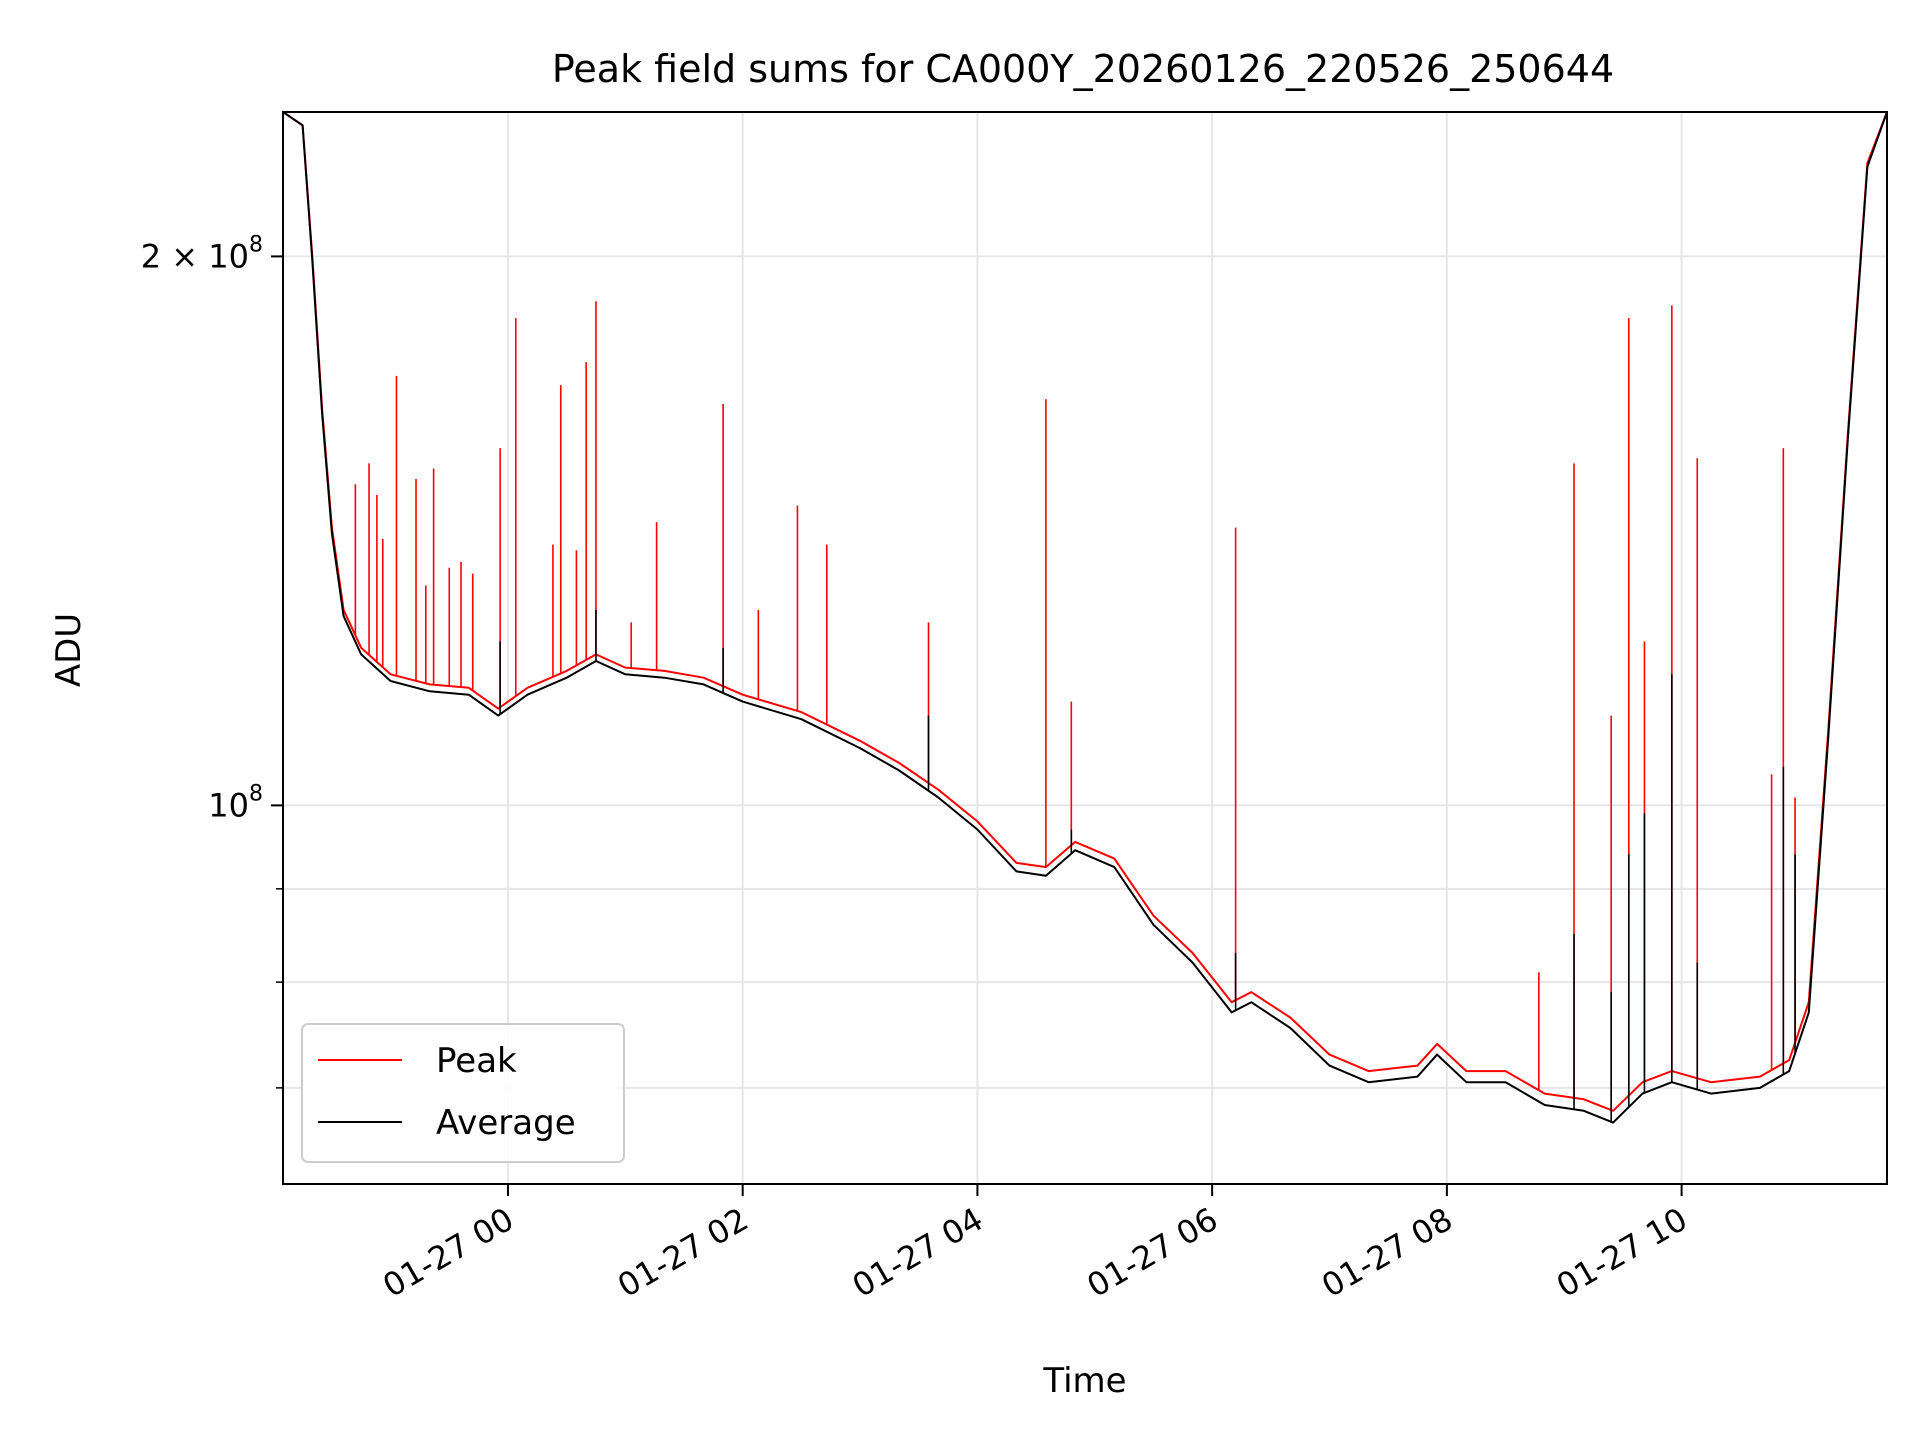 The width and height of the screenshot is (1920, 1440). Describe the element at coordinates (235, 802) in the screenshot. I see `y-tick-label: 108` at that location.